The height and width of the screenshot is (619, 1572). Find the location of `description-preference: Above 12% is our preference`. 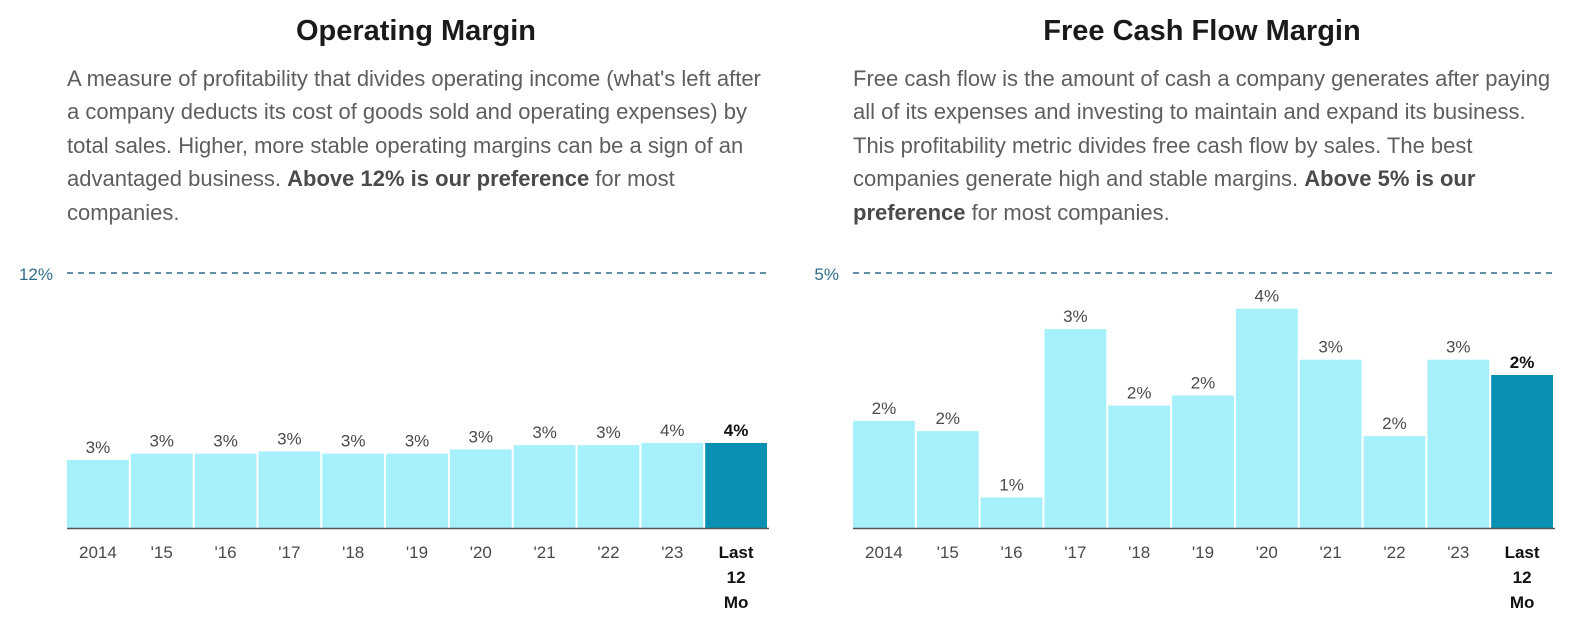

description-preference: Above 12% is our preference is located at coordinates (438, 179).